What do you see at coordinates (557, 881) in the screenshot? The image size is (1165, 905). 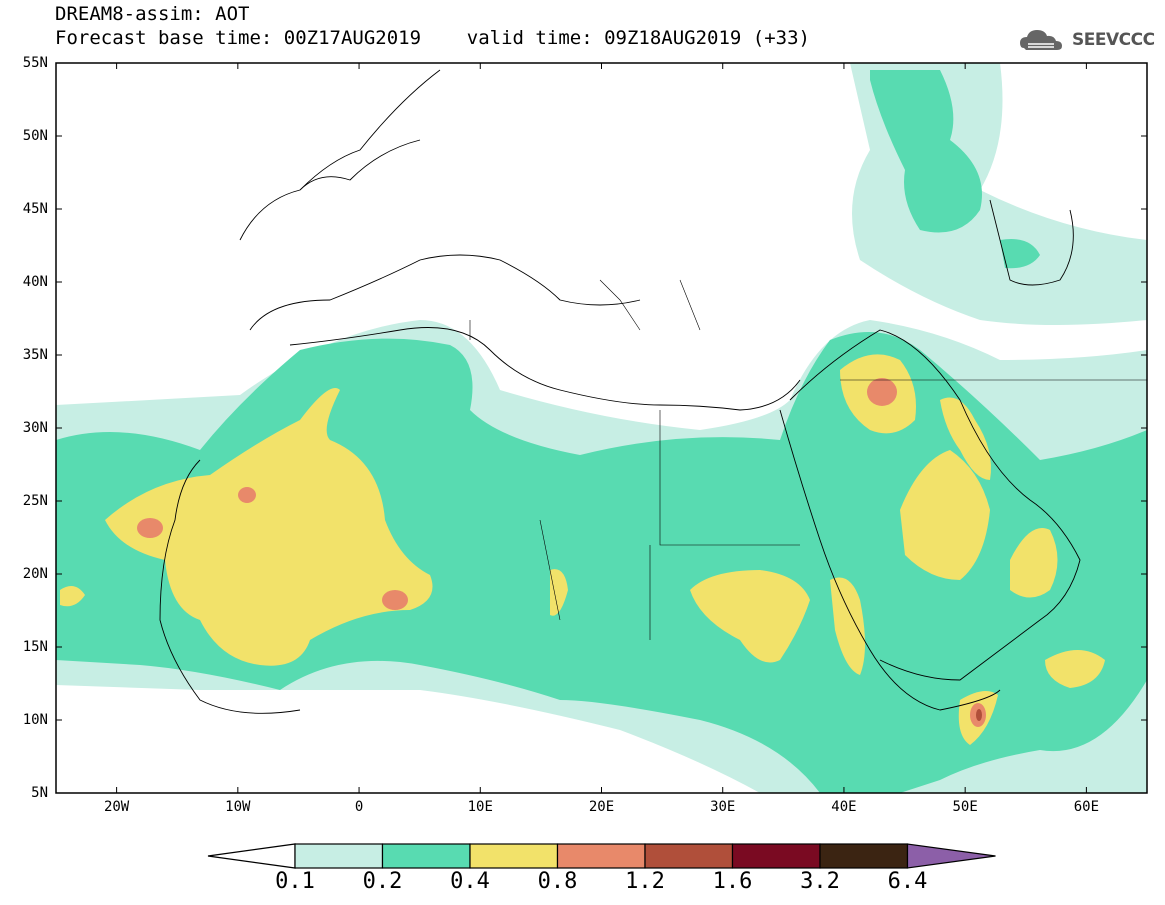 I see `colorbar-label: 0.8` at bounding box center [557, 881].